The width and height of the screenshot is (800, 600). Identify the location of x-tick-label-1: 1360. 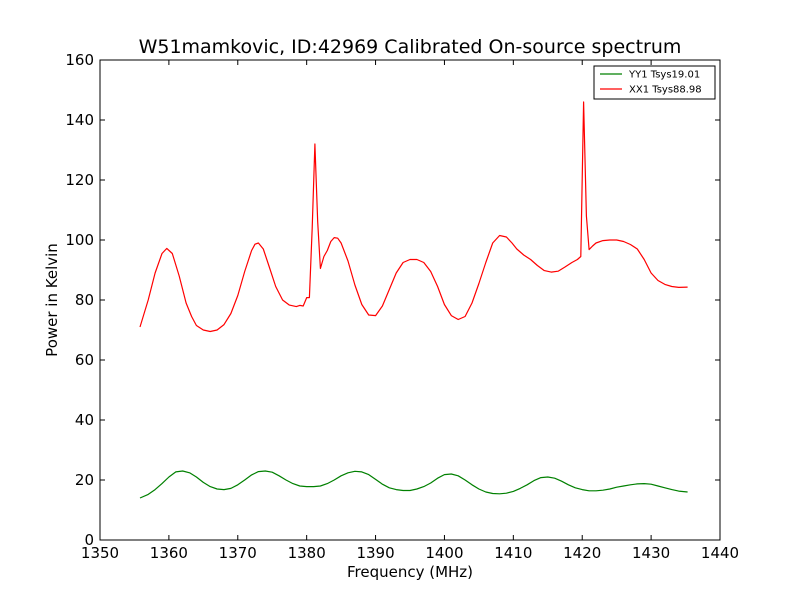
(169, 553).